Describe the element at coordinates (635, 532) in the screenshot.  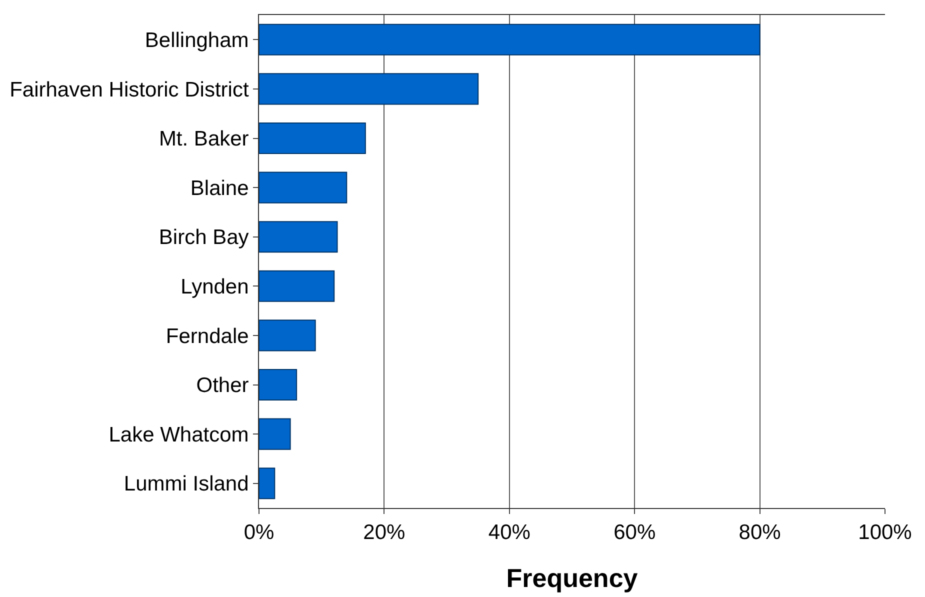
I see `x-tick-label: 60%` at that location.